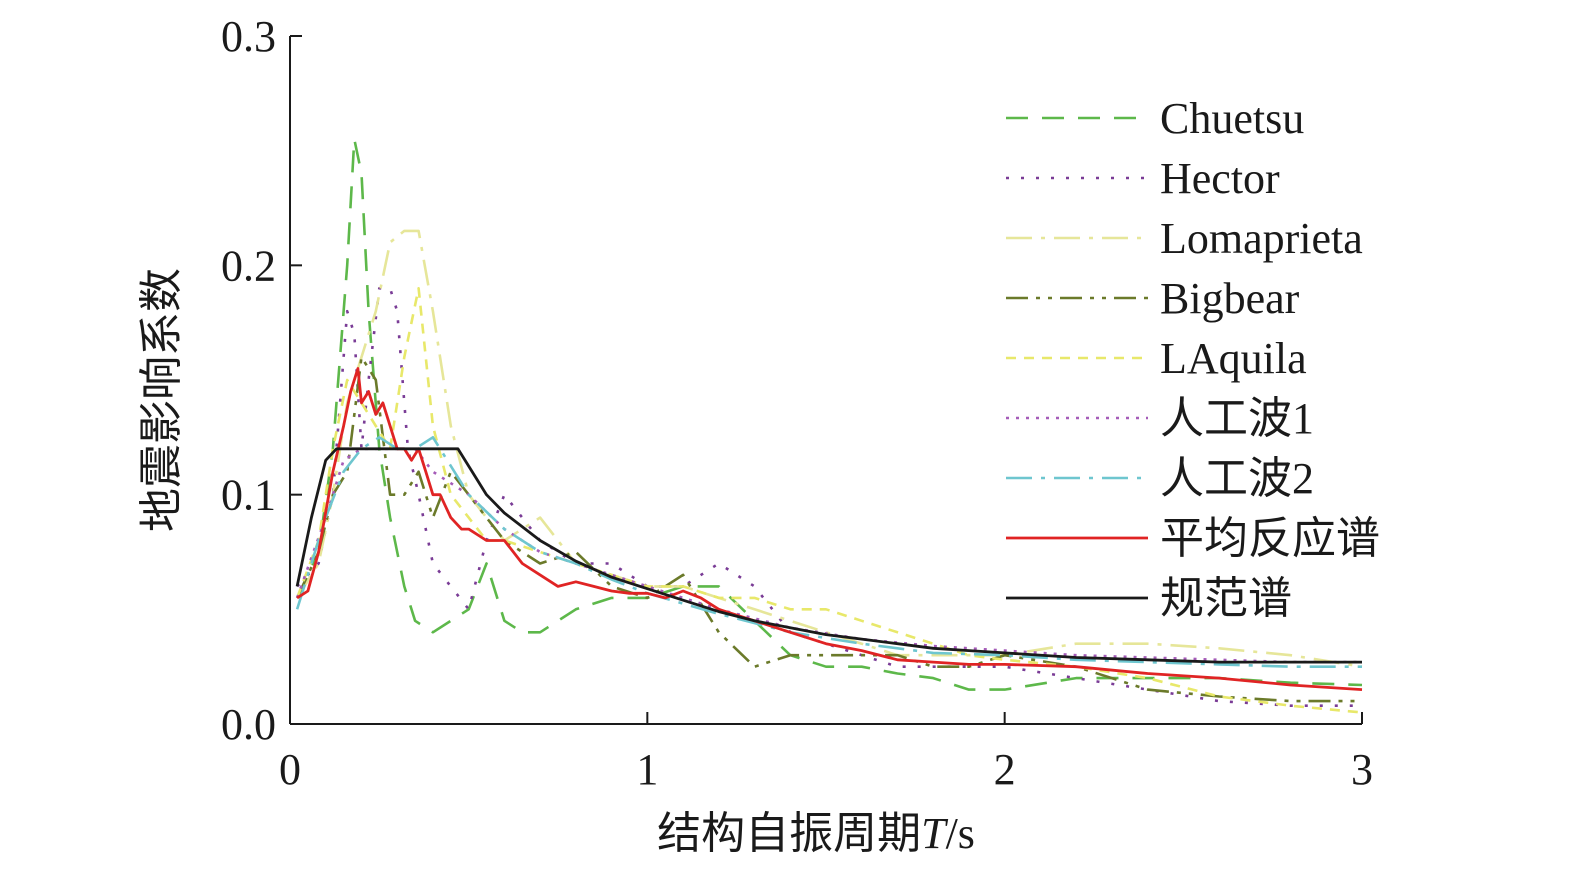  Describe the element at coordinates (1237, 478) in the screenshot. I see `series-7-legend-label: 人工波2` at that location.